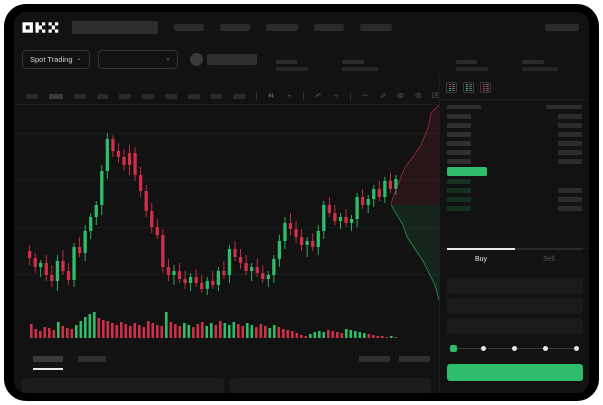  I want to click on amount-percent-slider, so click(515, 348).